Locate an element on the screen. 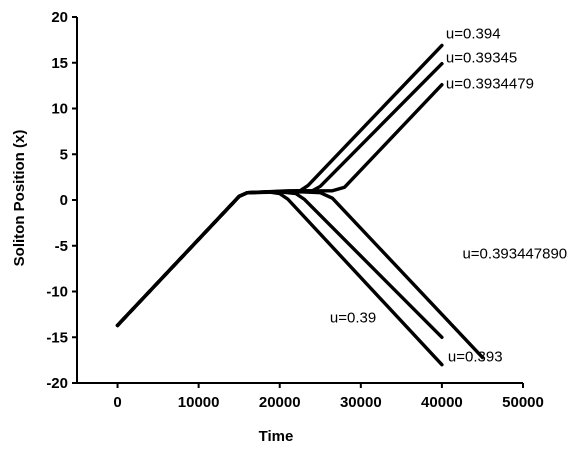 The height and width of the screenshot is (450, 568). y-tick-label: -10 is located at coordinates (57, 292).